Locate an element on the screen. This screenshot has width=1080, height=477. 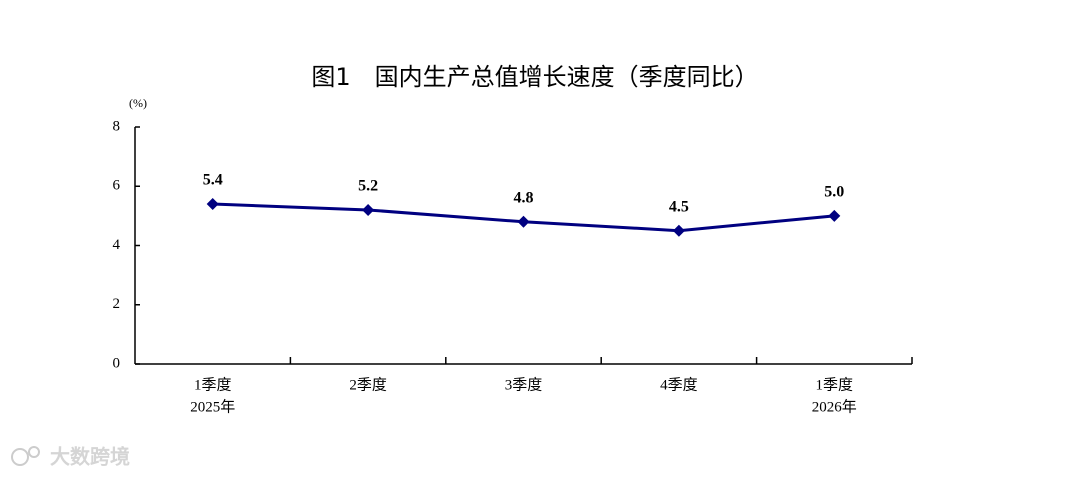
x-tick-label: 3季度 is located at coordinates (524, 384).